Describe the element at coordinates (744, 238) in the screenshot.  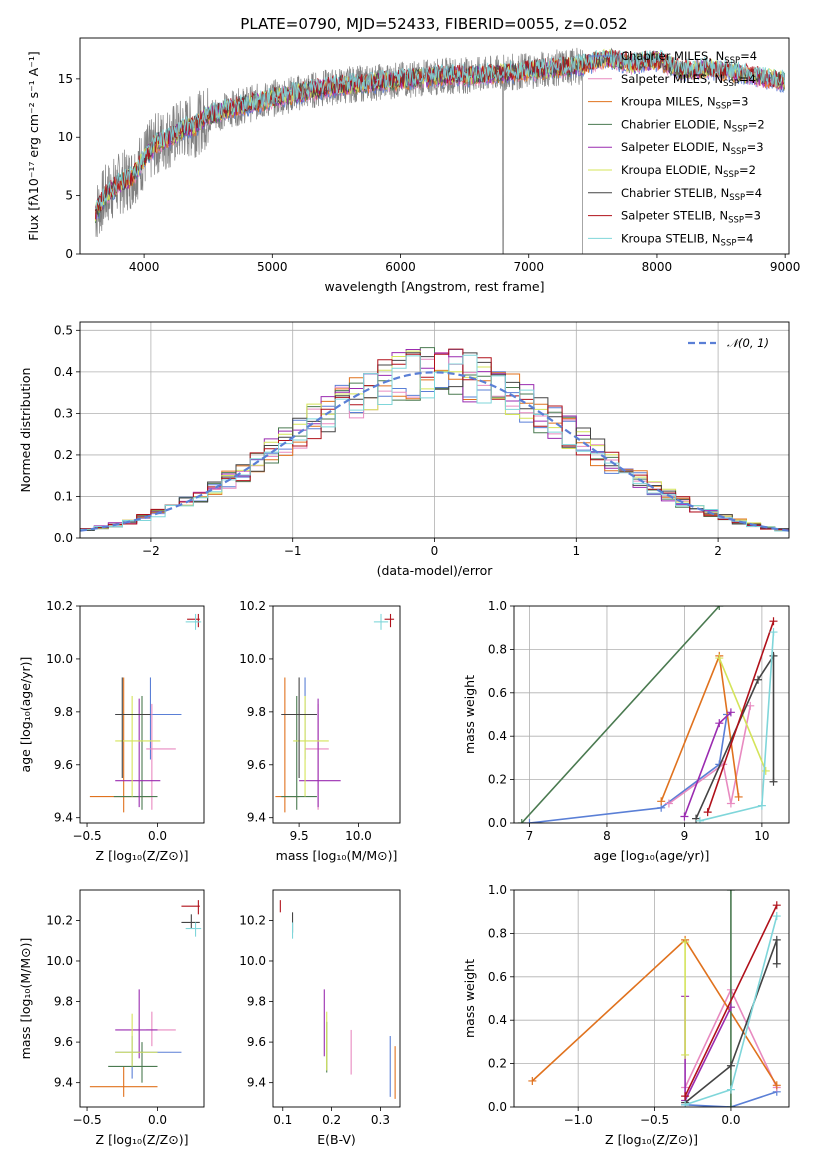
I see `legend-value: =4` at that location.